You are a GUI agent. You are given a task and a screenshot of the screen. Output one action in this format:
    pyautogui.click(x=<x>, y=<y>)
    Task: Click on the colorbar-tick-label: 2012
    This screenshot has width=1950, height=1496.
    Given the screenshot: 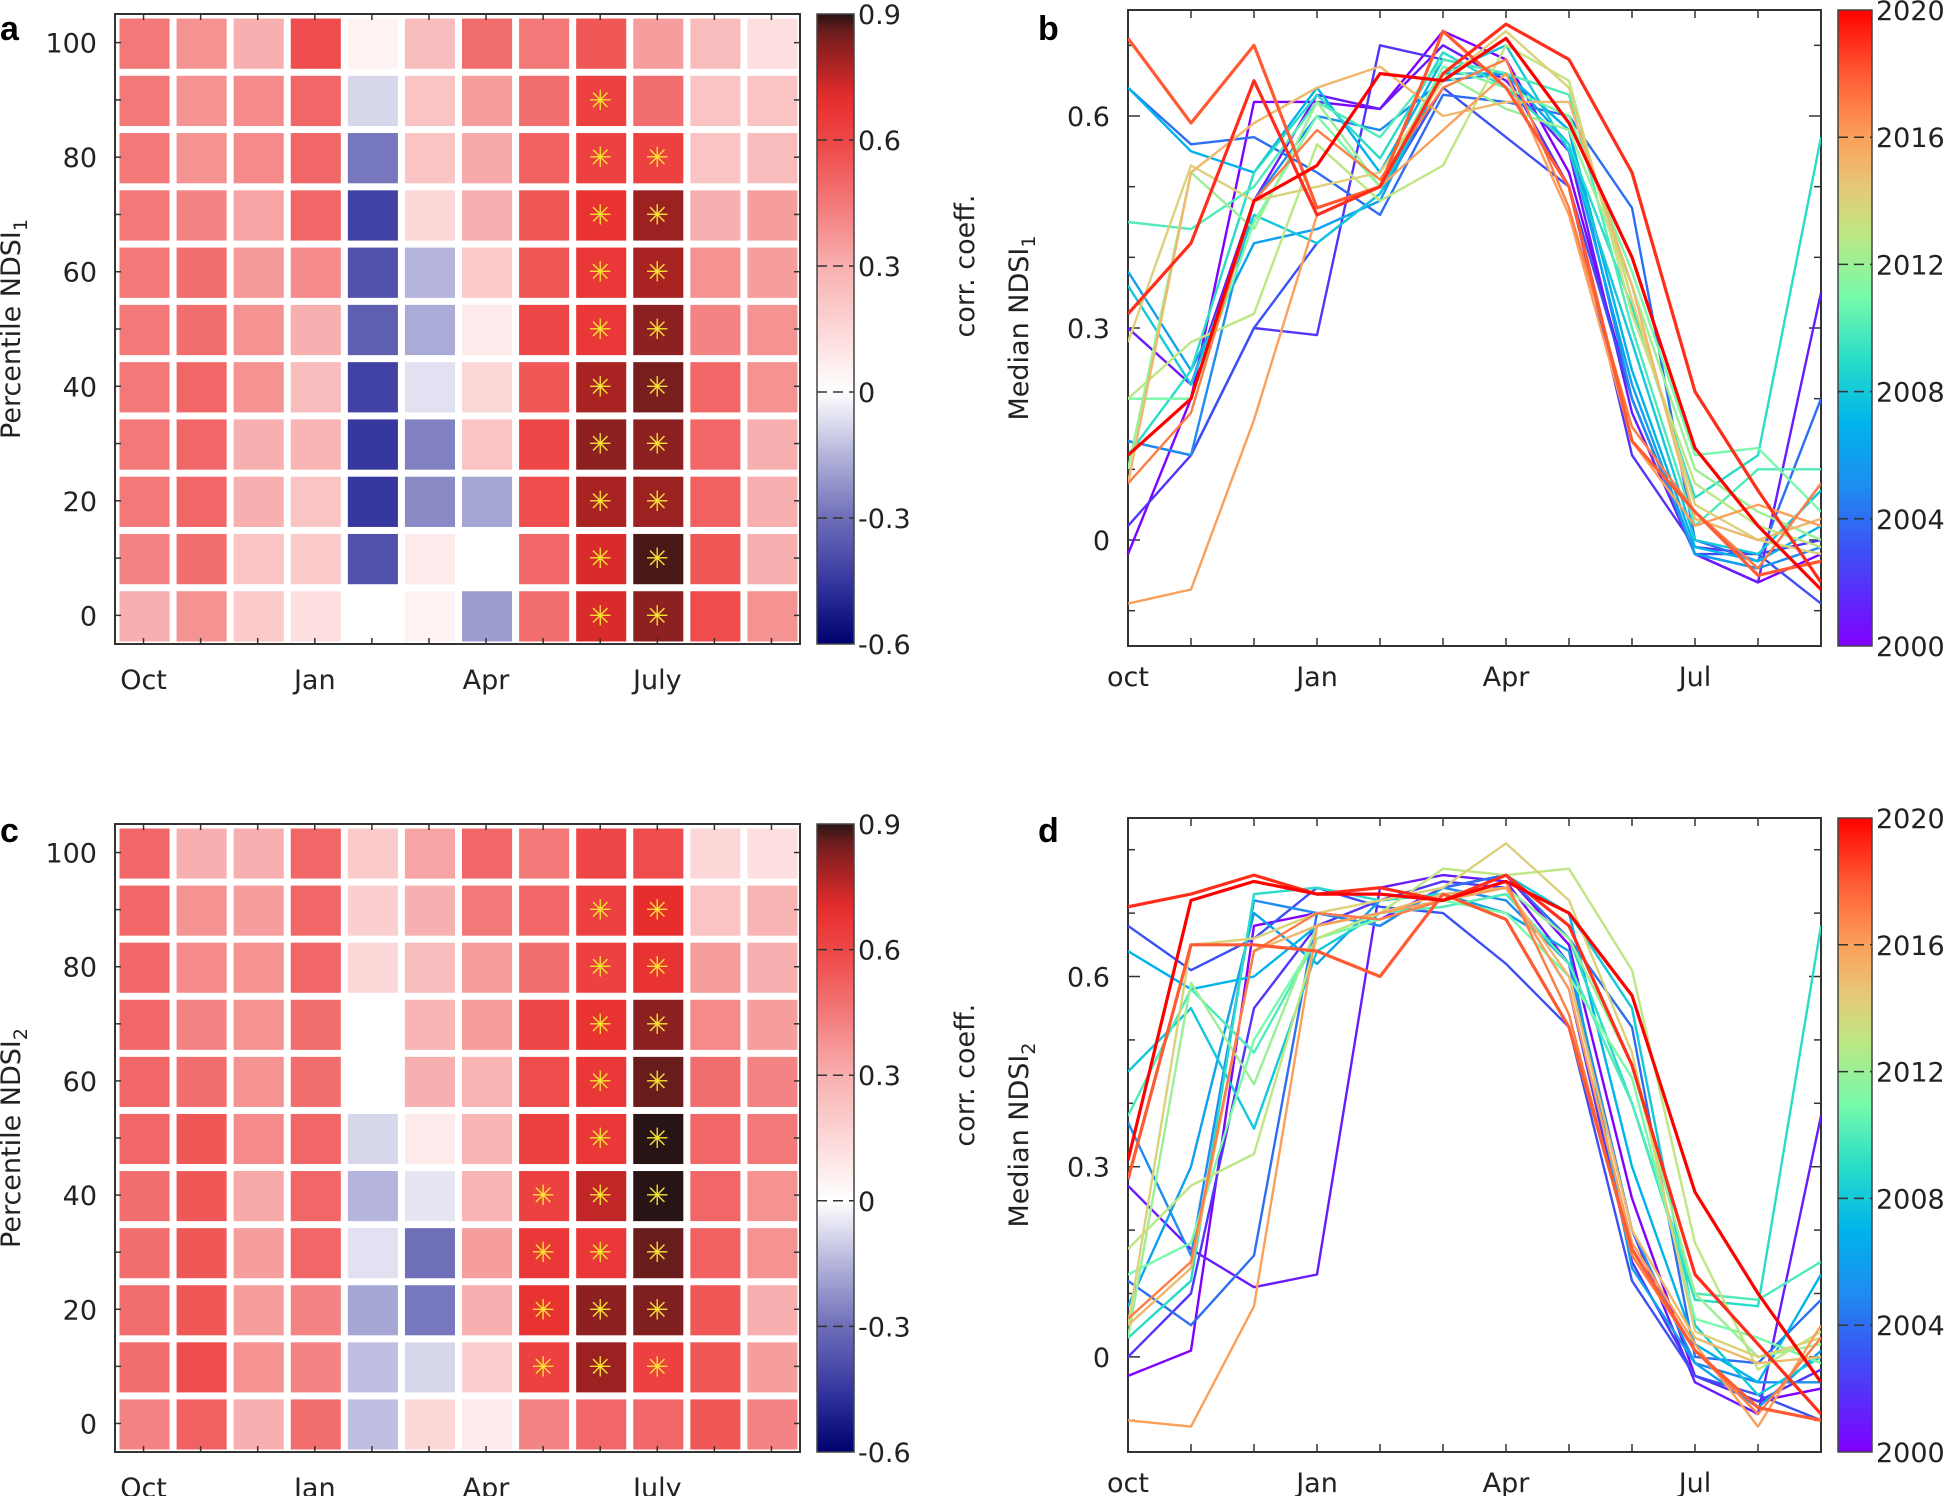 What is the action you would take?
    pyautogui.click(x=1910, y=265)
    